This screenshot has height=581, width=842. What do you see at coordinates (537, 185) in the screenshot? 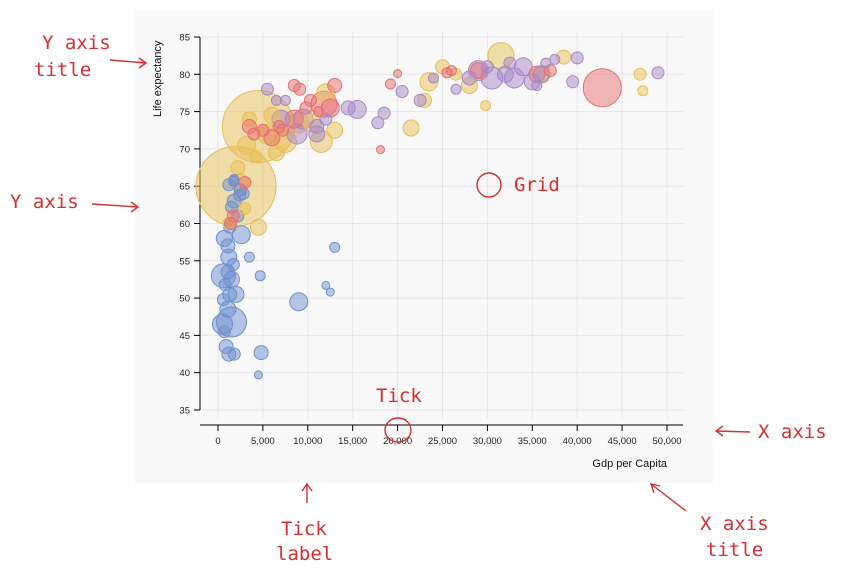
I see `annotation-grid: Grid` at bounding box center [537, 185].